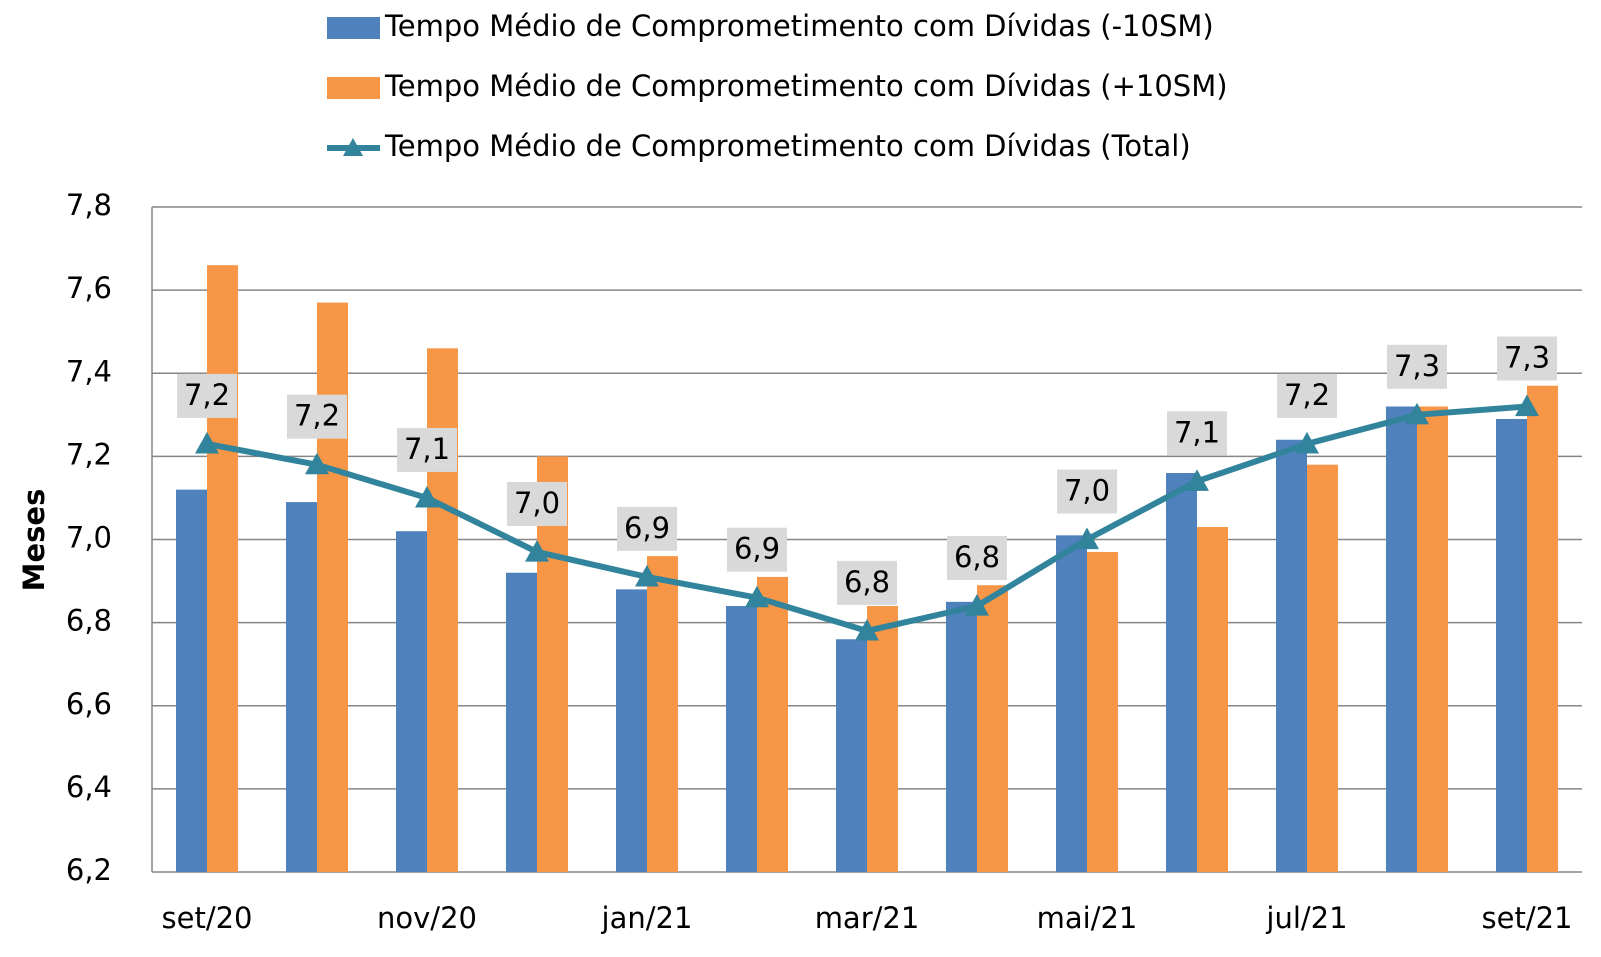 Image resolution: width=1601 pixels, height=957 pixels. What do you see at coordinates (89, 288) in the screenshot?
I see `y-tick-label: 7,6` at bounding box center [89, 288].